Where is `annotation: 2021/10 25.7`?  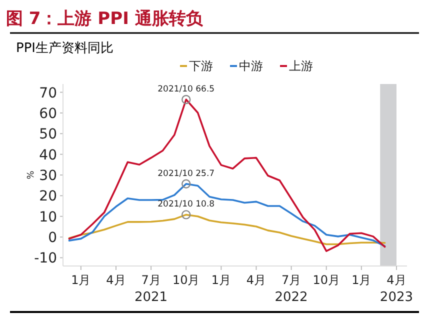
annotation: 2021/10 25.7 is located at coordinates (186, 173).